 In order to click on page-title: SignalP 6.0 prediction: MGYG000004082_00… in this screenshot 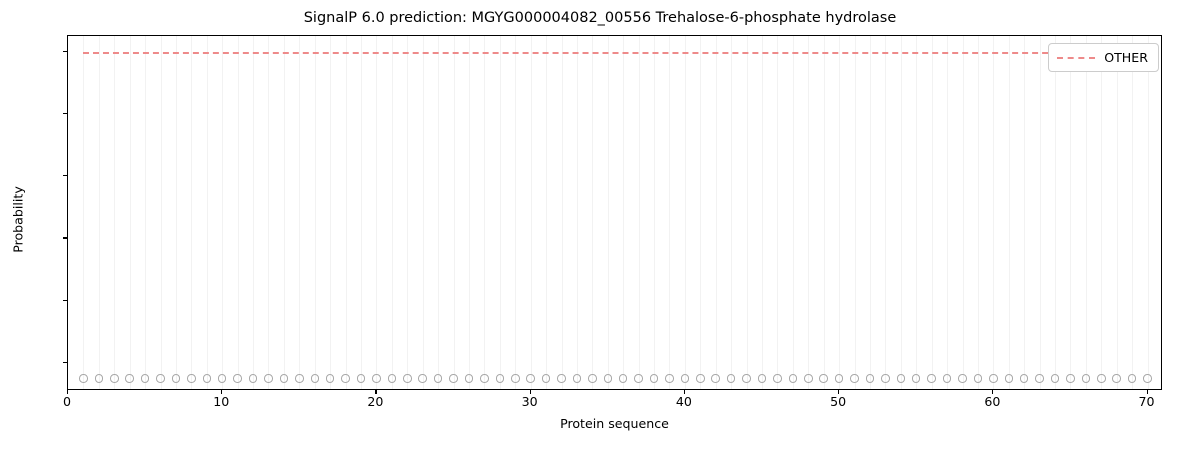, I will do `click(600, 18)`.